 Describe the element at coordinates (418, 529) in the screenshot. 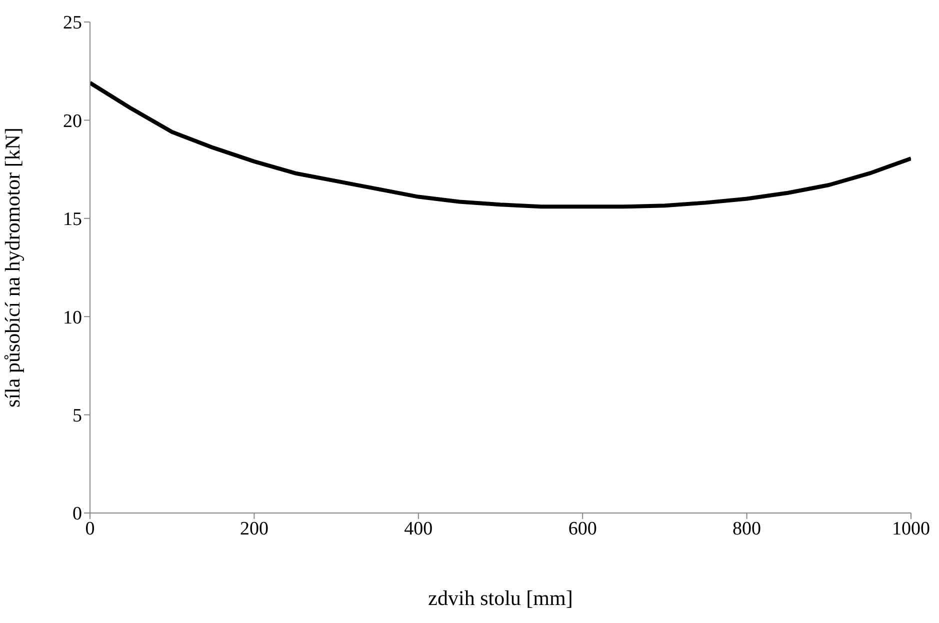

I see `x-tick-label: 400` at that location.